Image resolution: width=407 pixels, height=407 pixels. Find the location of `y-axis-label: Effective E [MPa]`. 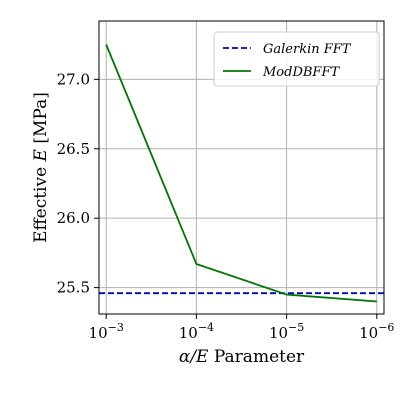

y-axis-label: Effective E [MPa] is located at coordinates (41, 167).